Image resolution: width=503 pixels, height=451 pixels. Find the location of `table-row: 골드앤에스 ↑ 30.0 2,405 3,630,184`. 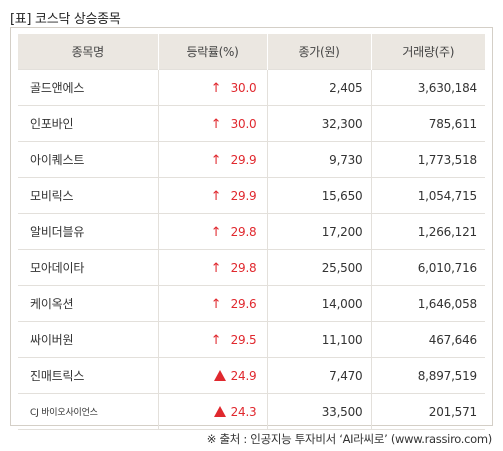

table-row: 골드앤에스 ↑ 30.0 2,405 3,630,184 is located at coordinates (251, 87).